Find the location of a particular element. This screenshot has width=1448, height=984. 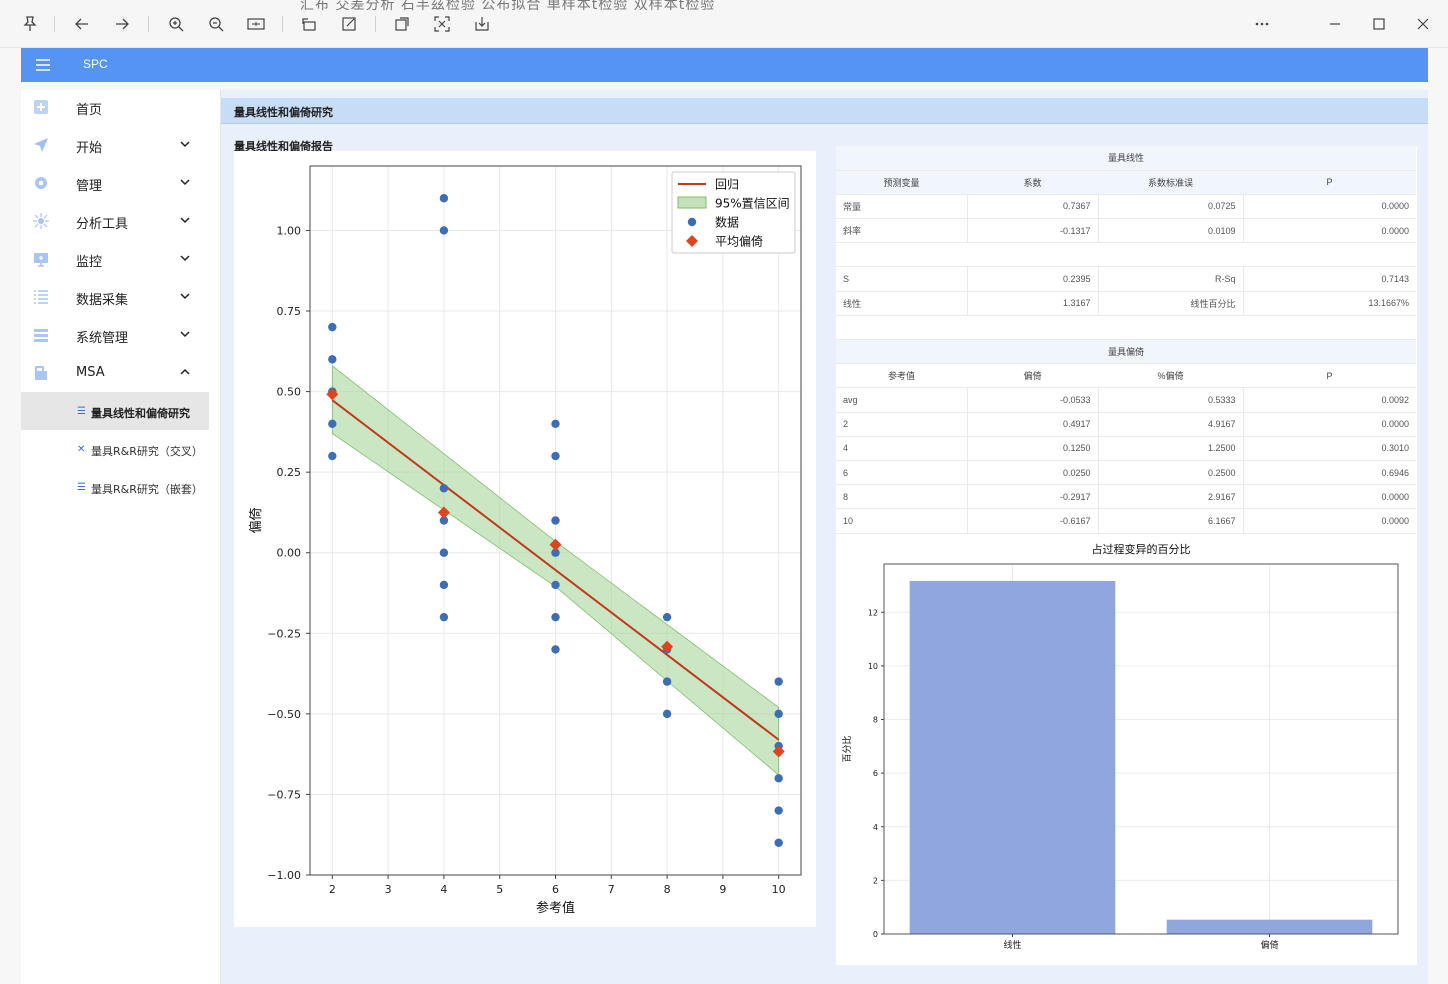

x-tick-label: 9 is located at coordinates (722, 889).